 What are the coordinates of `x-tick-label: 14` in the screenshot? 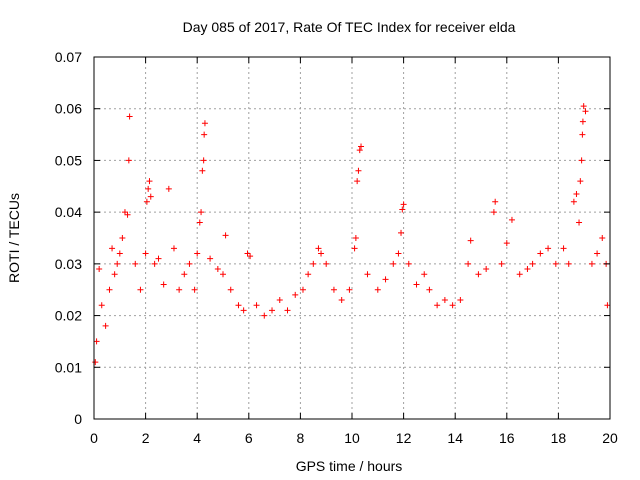 It's located at (455, 438).